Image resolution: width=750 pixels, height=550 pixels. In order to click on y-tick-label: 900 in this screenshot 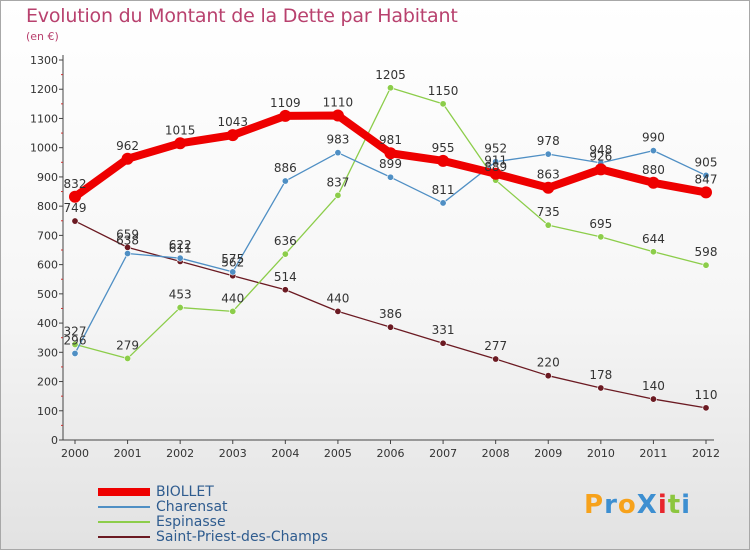, I will do `click(47, 177)`.